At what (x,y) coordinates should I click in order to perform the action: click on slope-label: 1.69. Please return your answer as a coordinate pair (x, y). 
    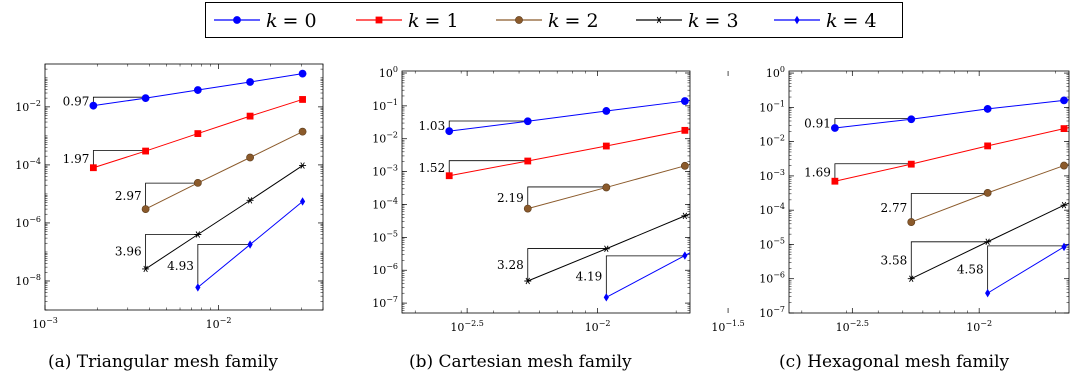
    Looking at the image, I should click on (817, 172).